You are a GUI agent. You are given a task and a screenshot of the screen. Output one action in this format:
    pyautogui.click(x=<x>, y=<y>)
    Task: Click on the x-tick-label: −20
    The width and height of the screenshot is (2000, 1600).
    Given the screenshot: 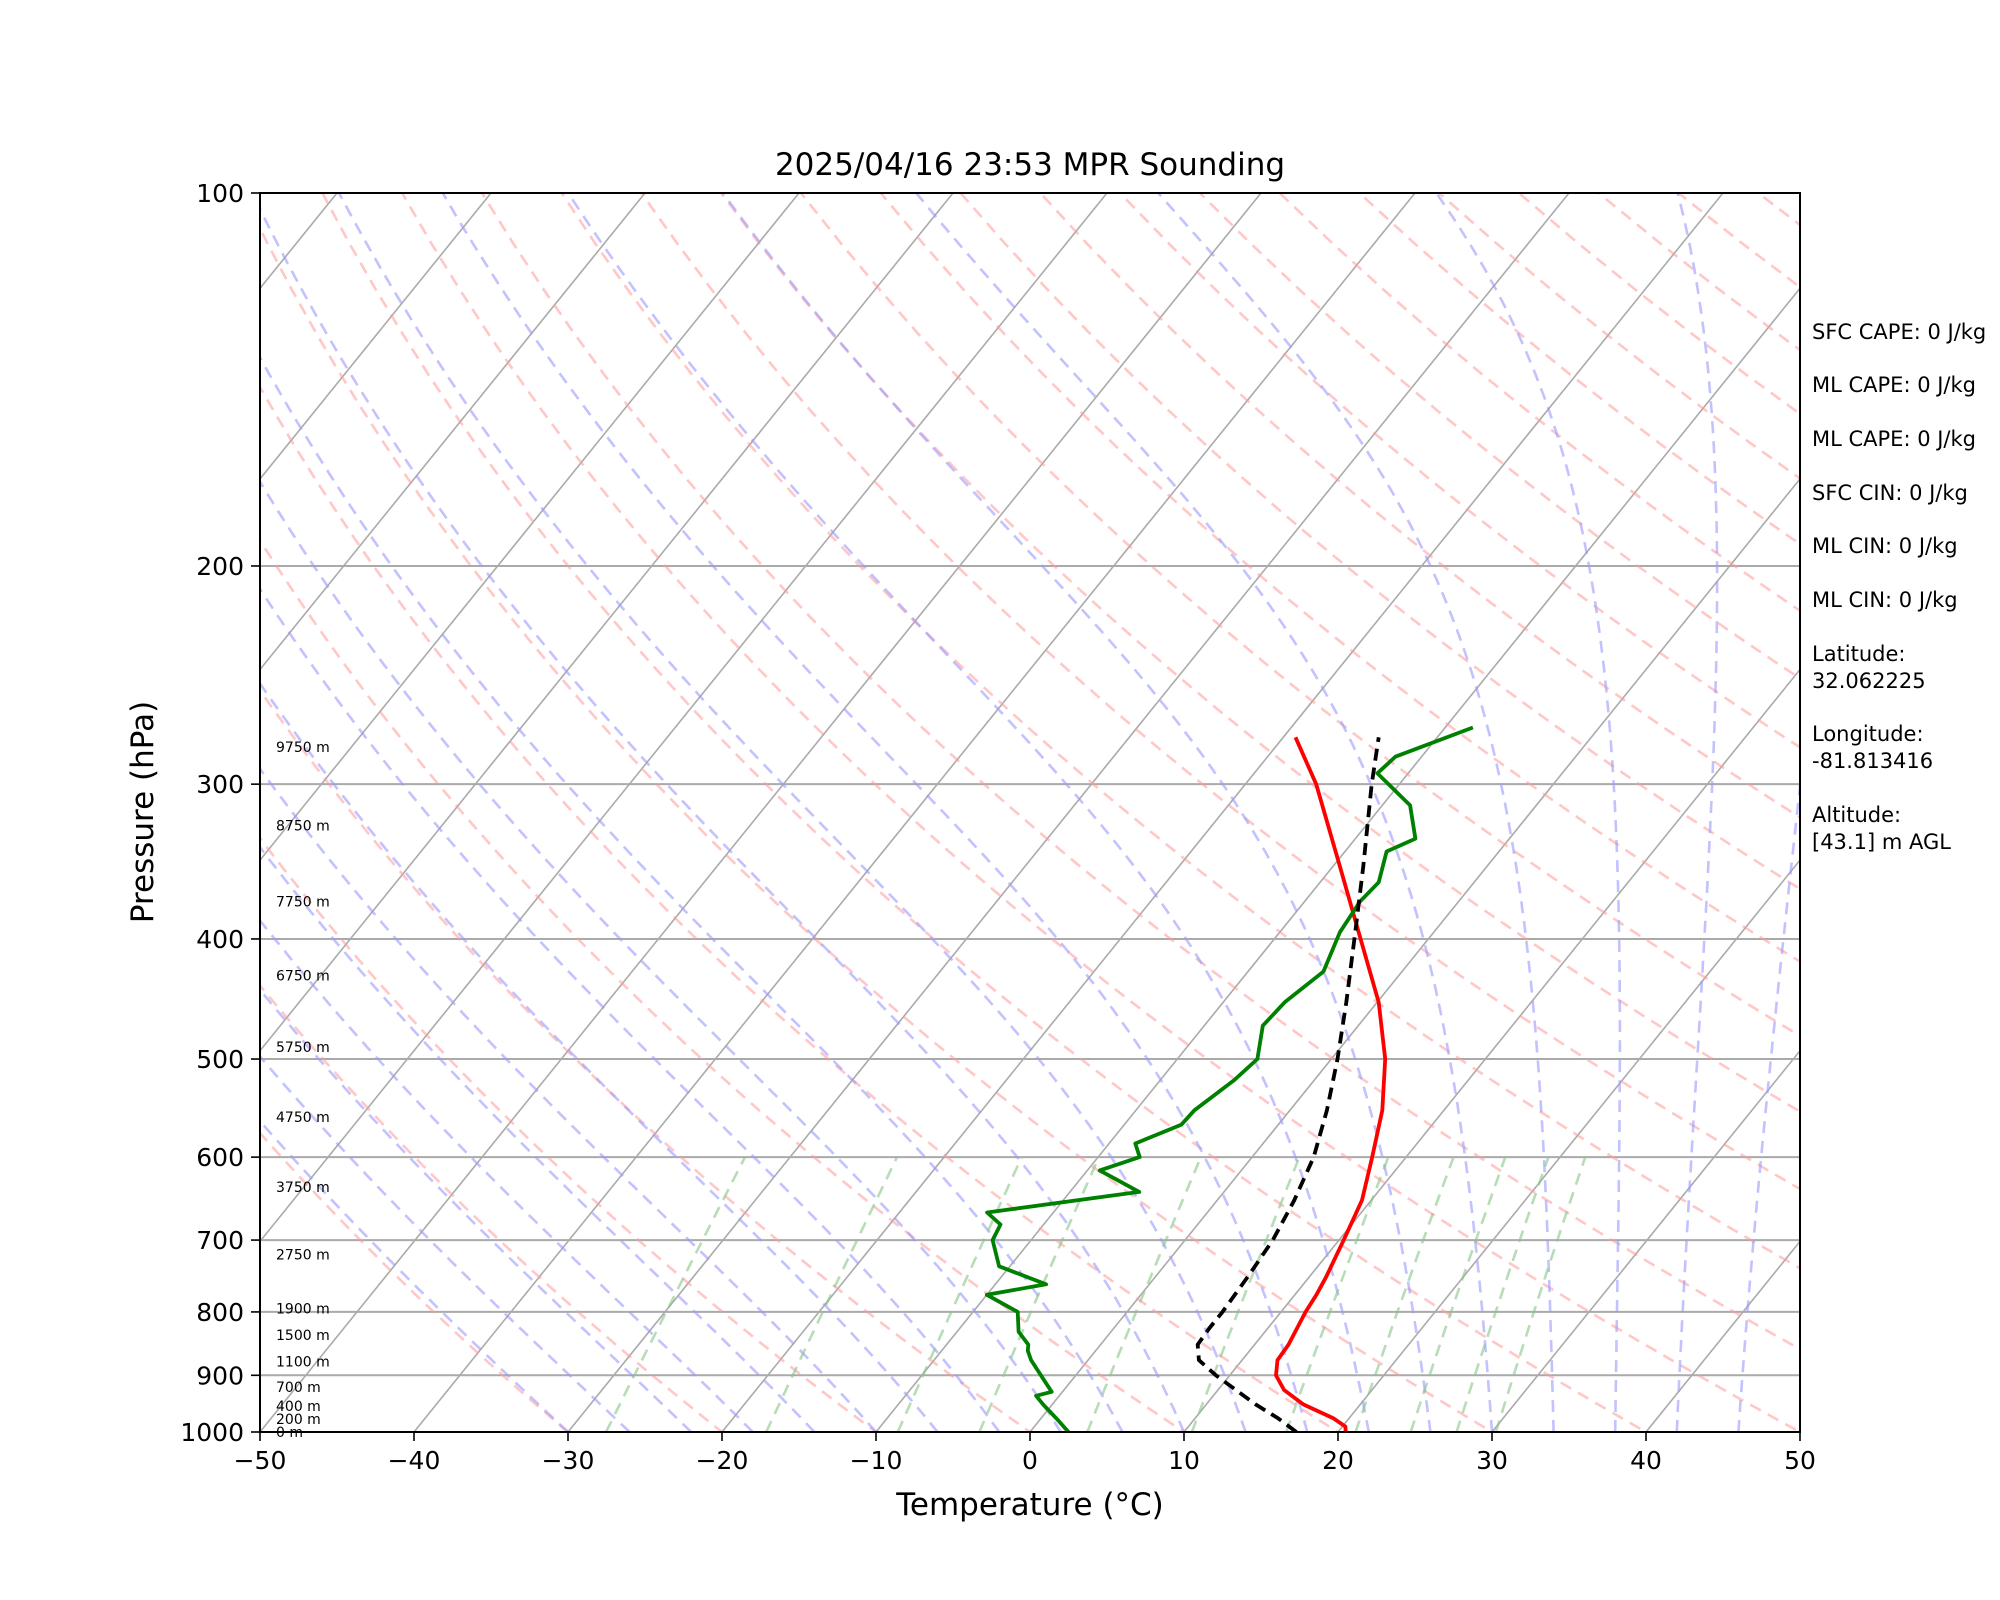 What is the action you would take?
    pyautogui.click(x=722, y=1460)
    